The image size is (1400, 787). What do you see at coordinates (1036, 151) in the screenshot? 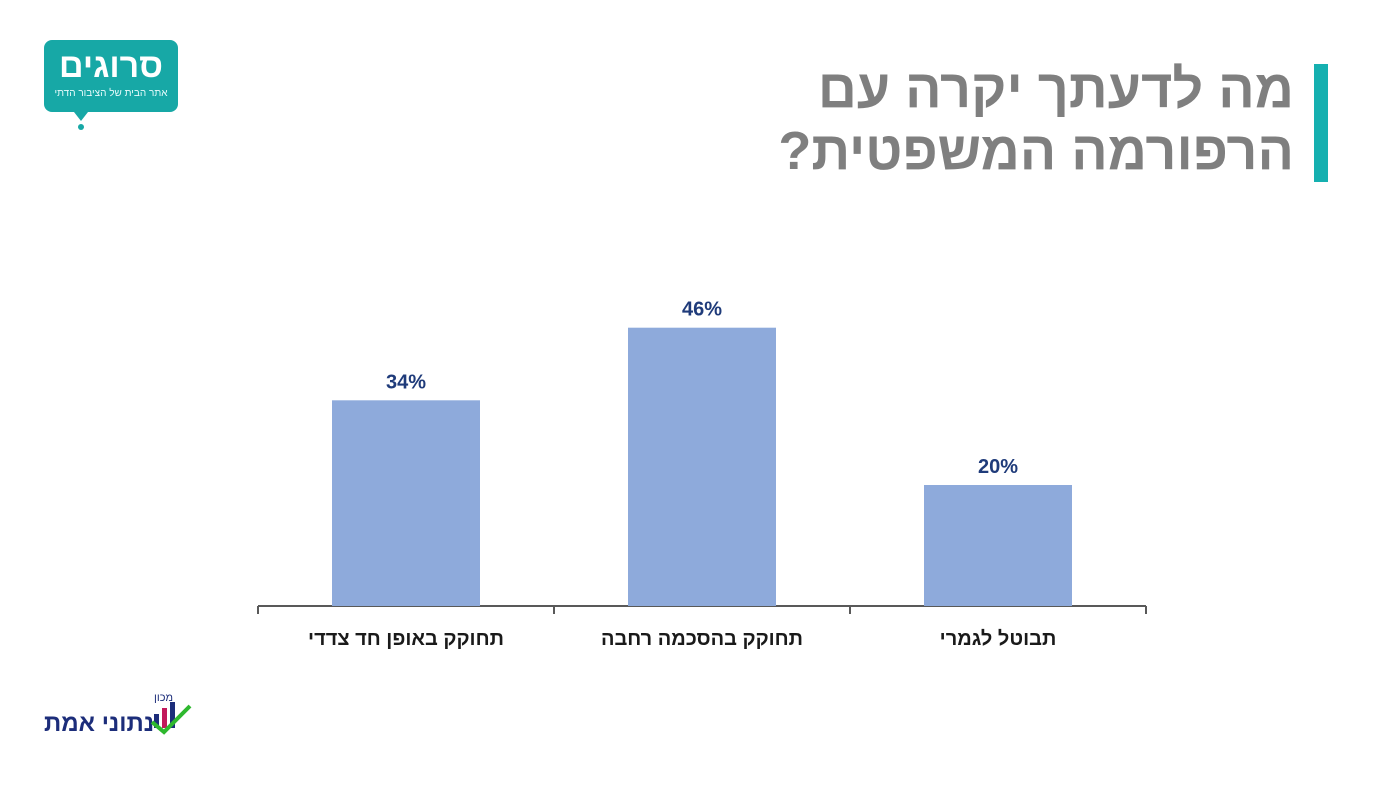
I see `title-line-2: הרפורמה המשפטית?` at bounding box center [1036, 151].